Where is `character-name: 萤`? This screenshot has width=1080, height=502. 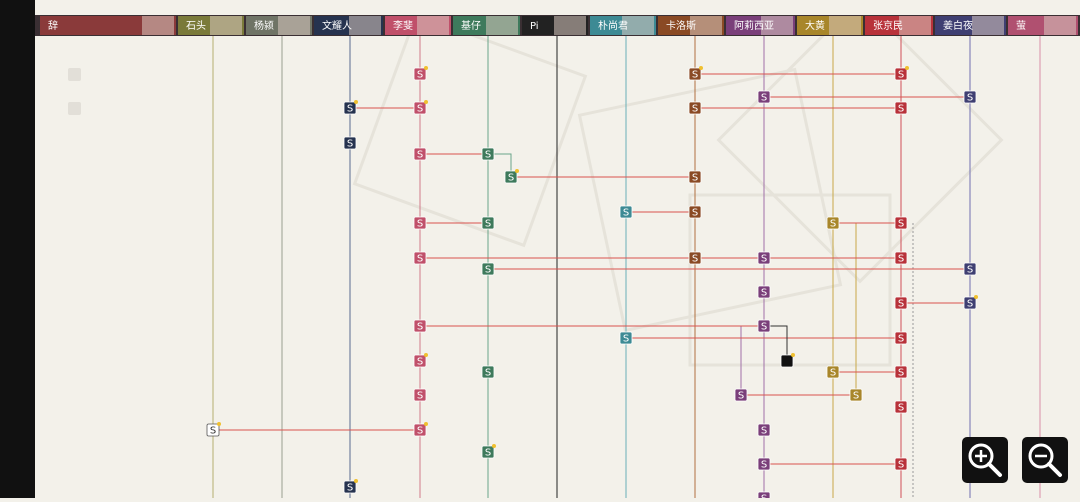 character-name: 萤 is located at coordinates (1021, 26).